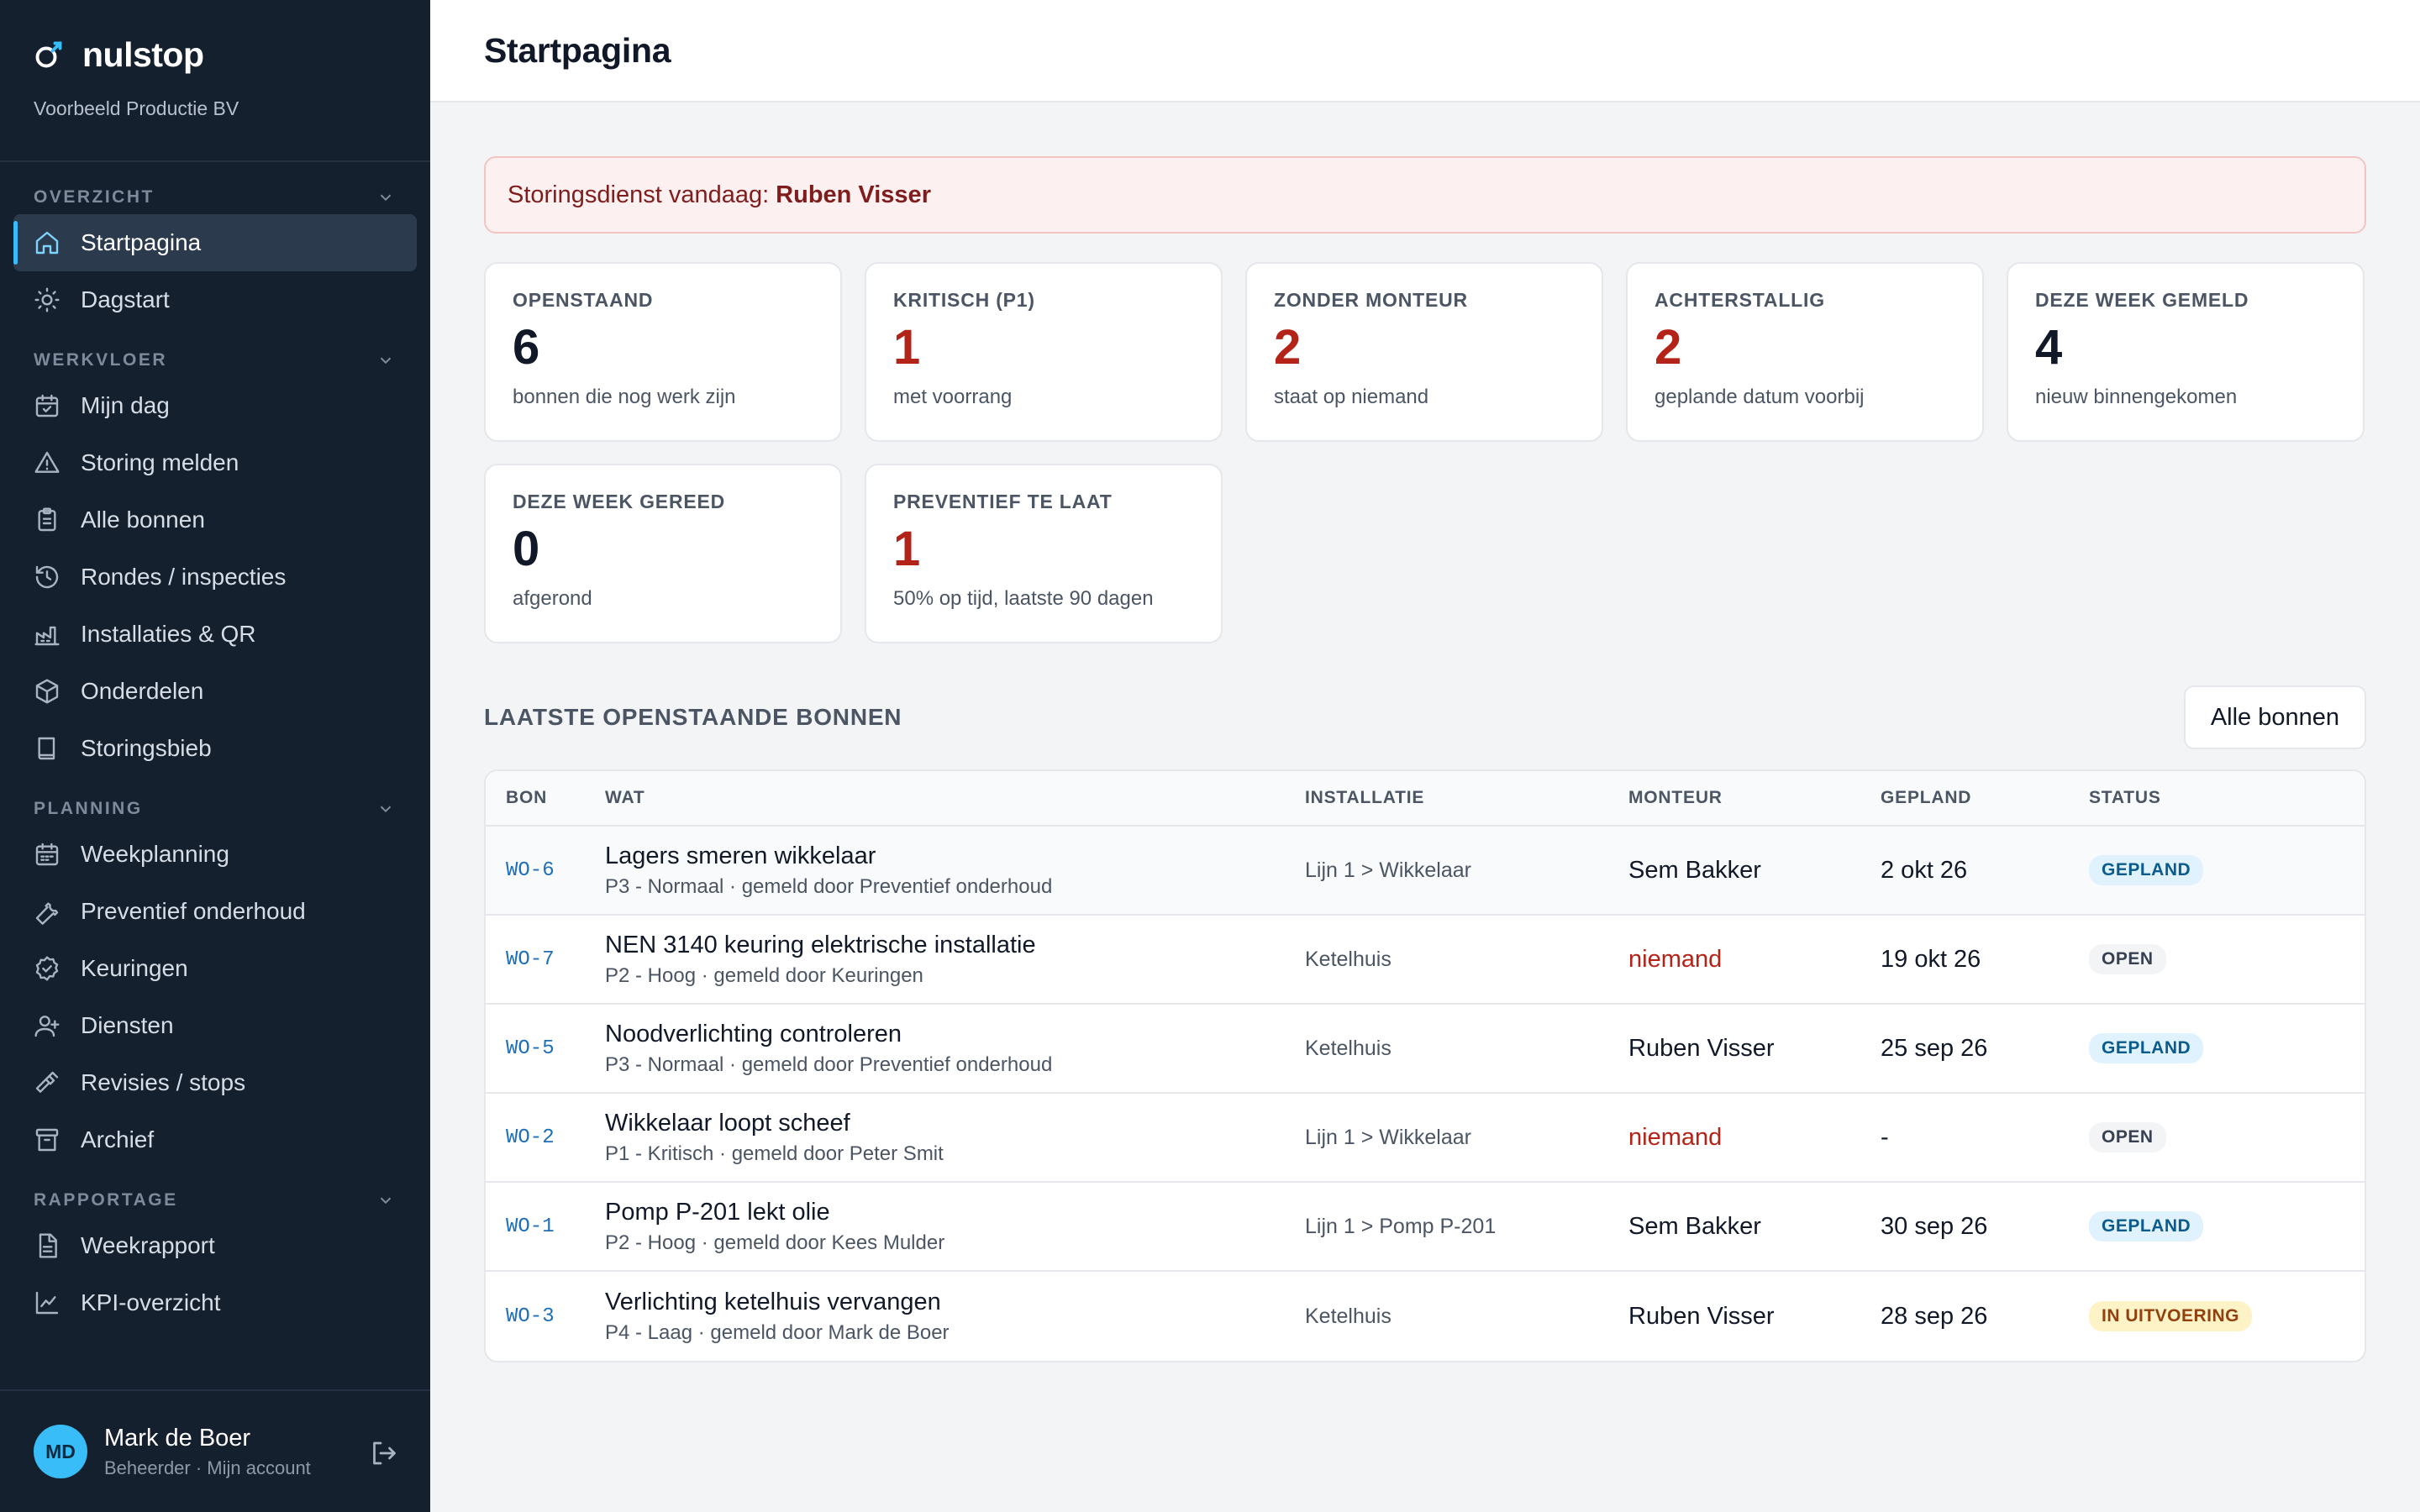 The height and width of the screenshot is (1512, 2420). I want to click on order-meta: P2 - Hoog · gemeld door Kees Mulder, so click(775, 1242).